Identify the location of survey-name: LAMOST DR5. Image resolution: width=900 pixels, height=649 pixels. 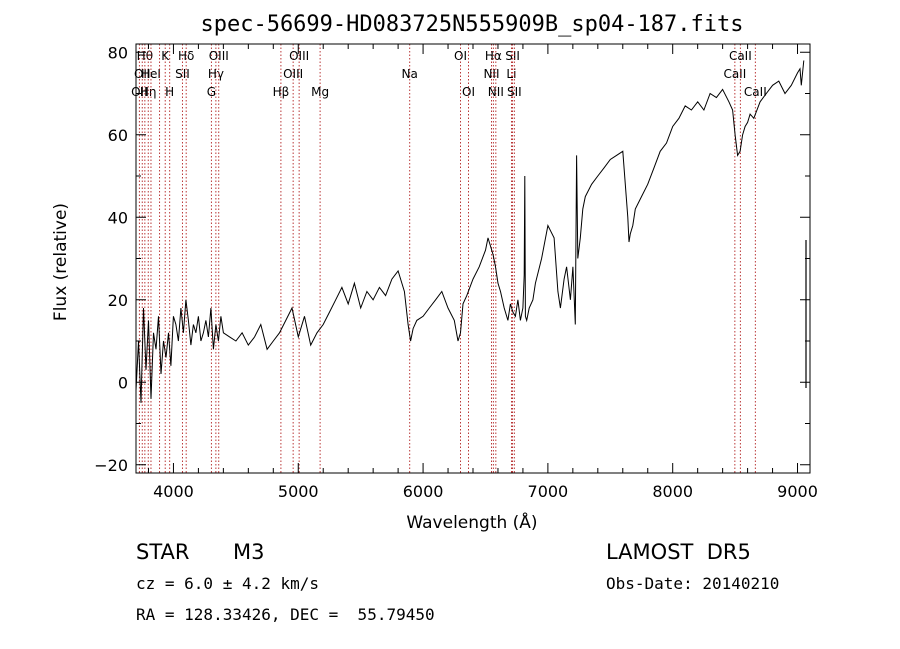
(678, 552).